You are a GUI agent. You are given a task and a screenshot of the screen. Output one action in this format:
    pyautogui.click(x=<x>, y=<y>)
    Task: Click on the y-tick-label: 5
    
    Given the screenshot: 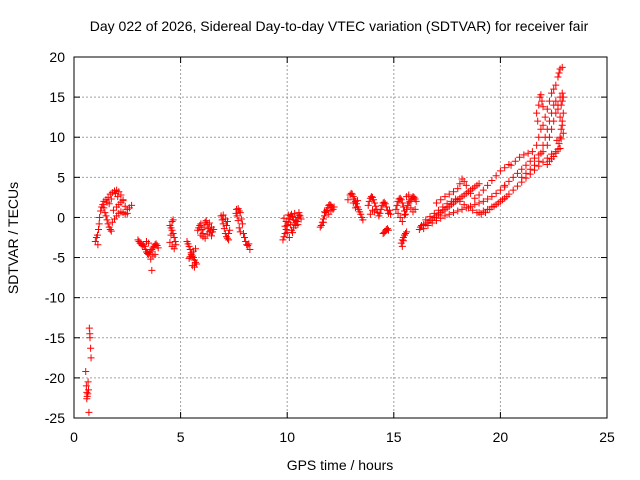 What is the action you would take?
    pyautogui.click(x=61, y=177)
    